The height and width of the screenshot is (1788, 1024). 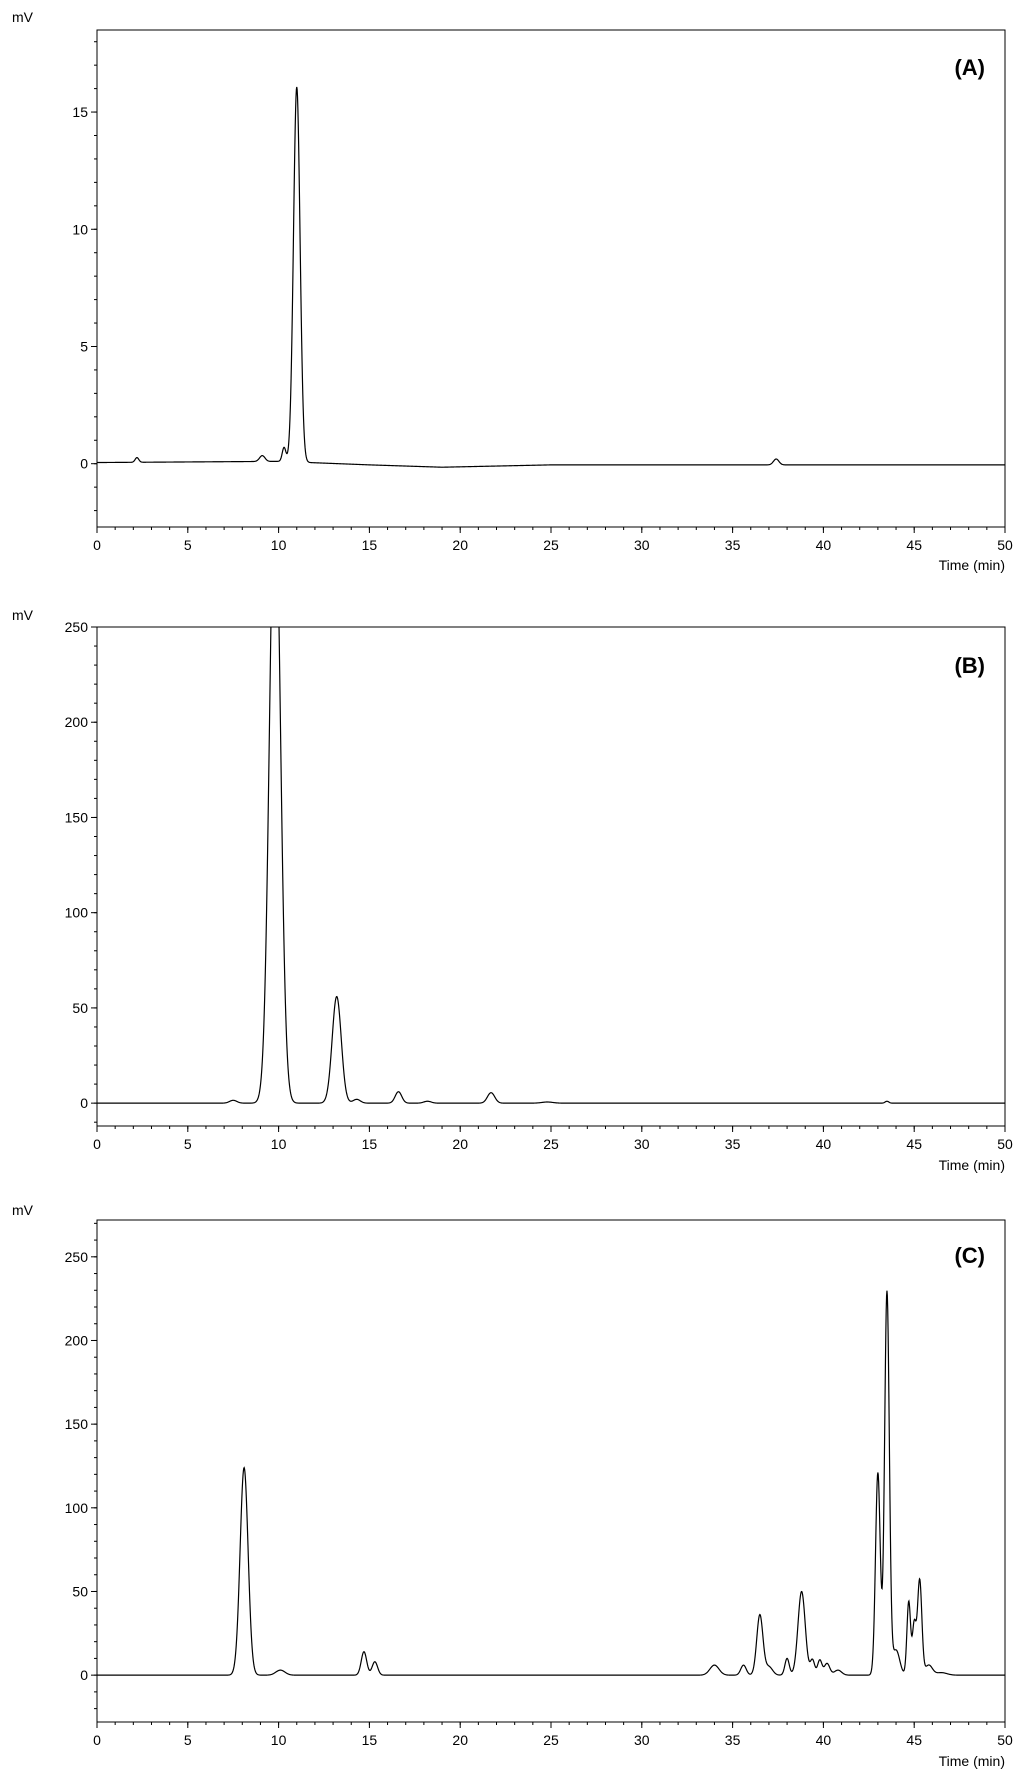 I want to click on y-tick-label: 10, so click(x=80, y=229).